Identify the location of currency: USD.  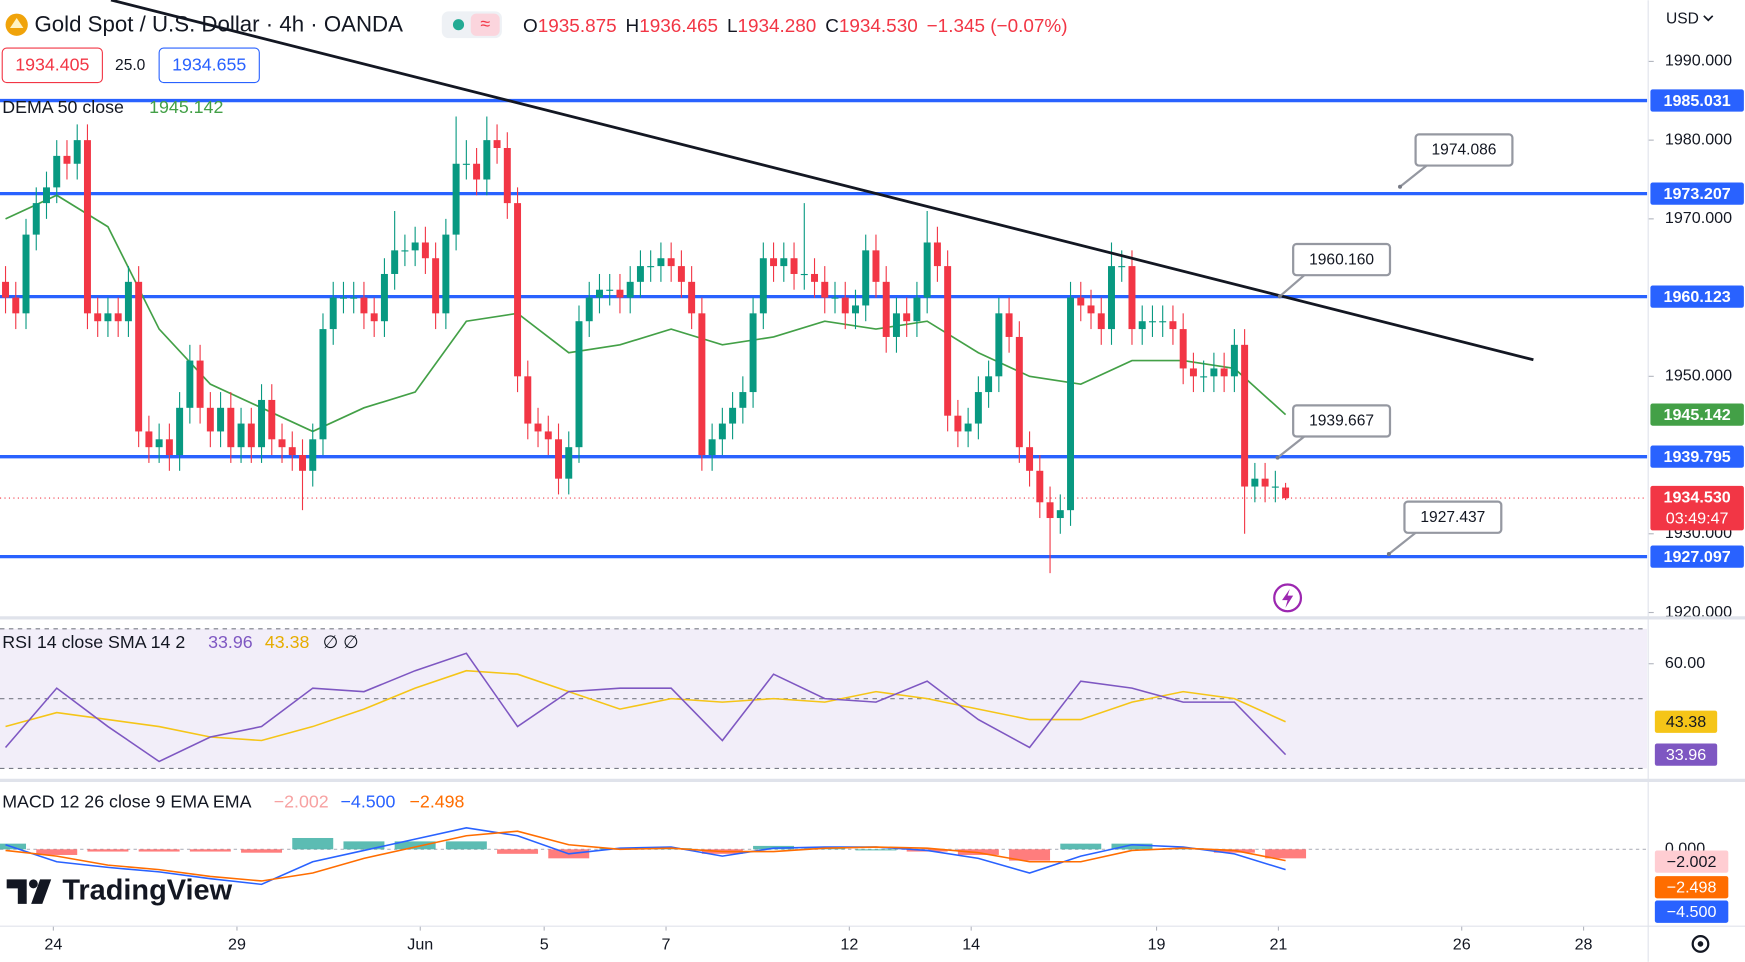
(1682, 18).